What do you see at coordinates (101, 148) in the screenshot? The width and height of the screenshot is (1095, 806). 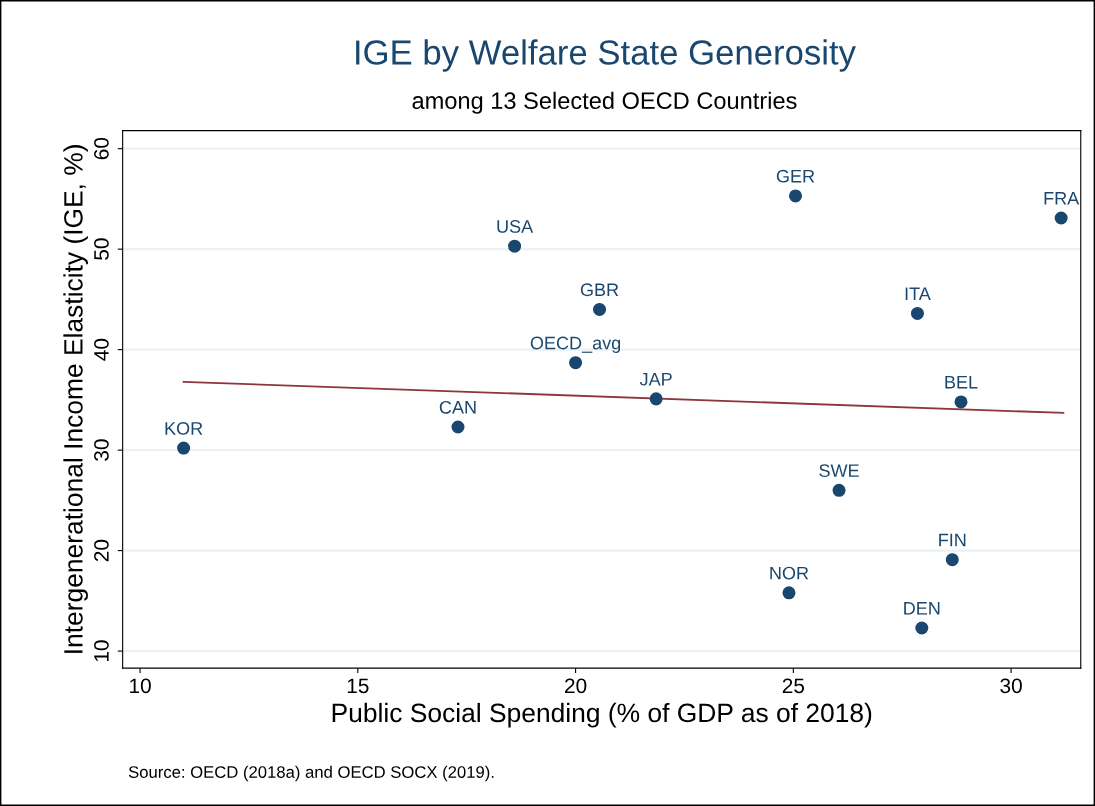 I see `y-tick-label: 60` at bounding box center [101, 148].